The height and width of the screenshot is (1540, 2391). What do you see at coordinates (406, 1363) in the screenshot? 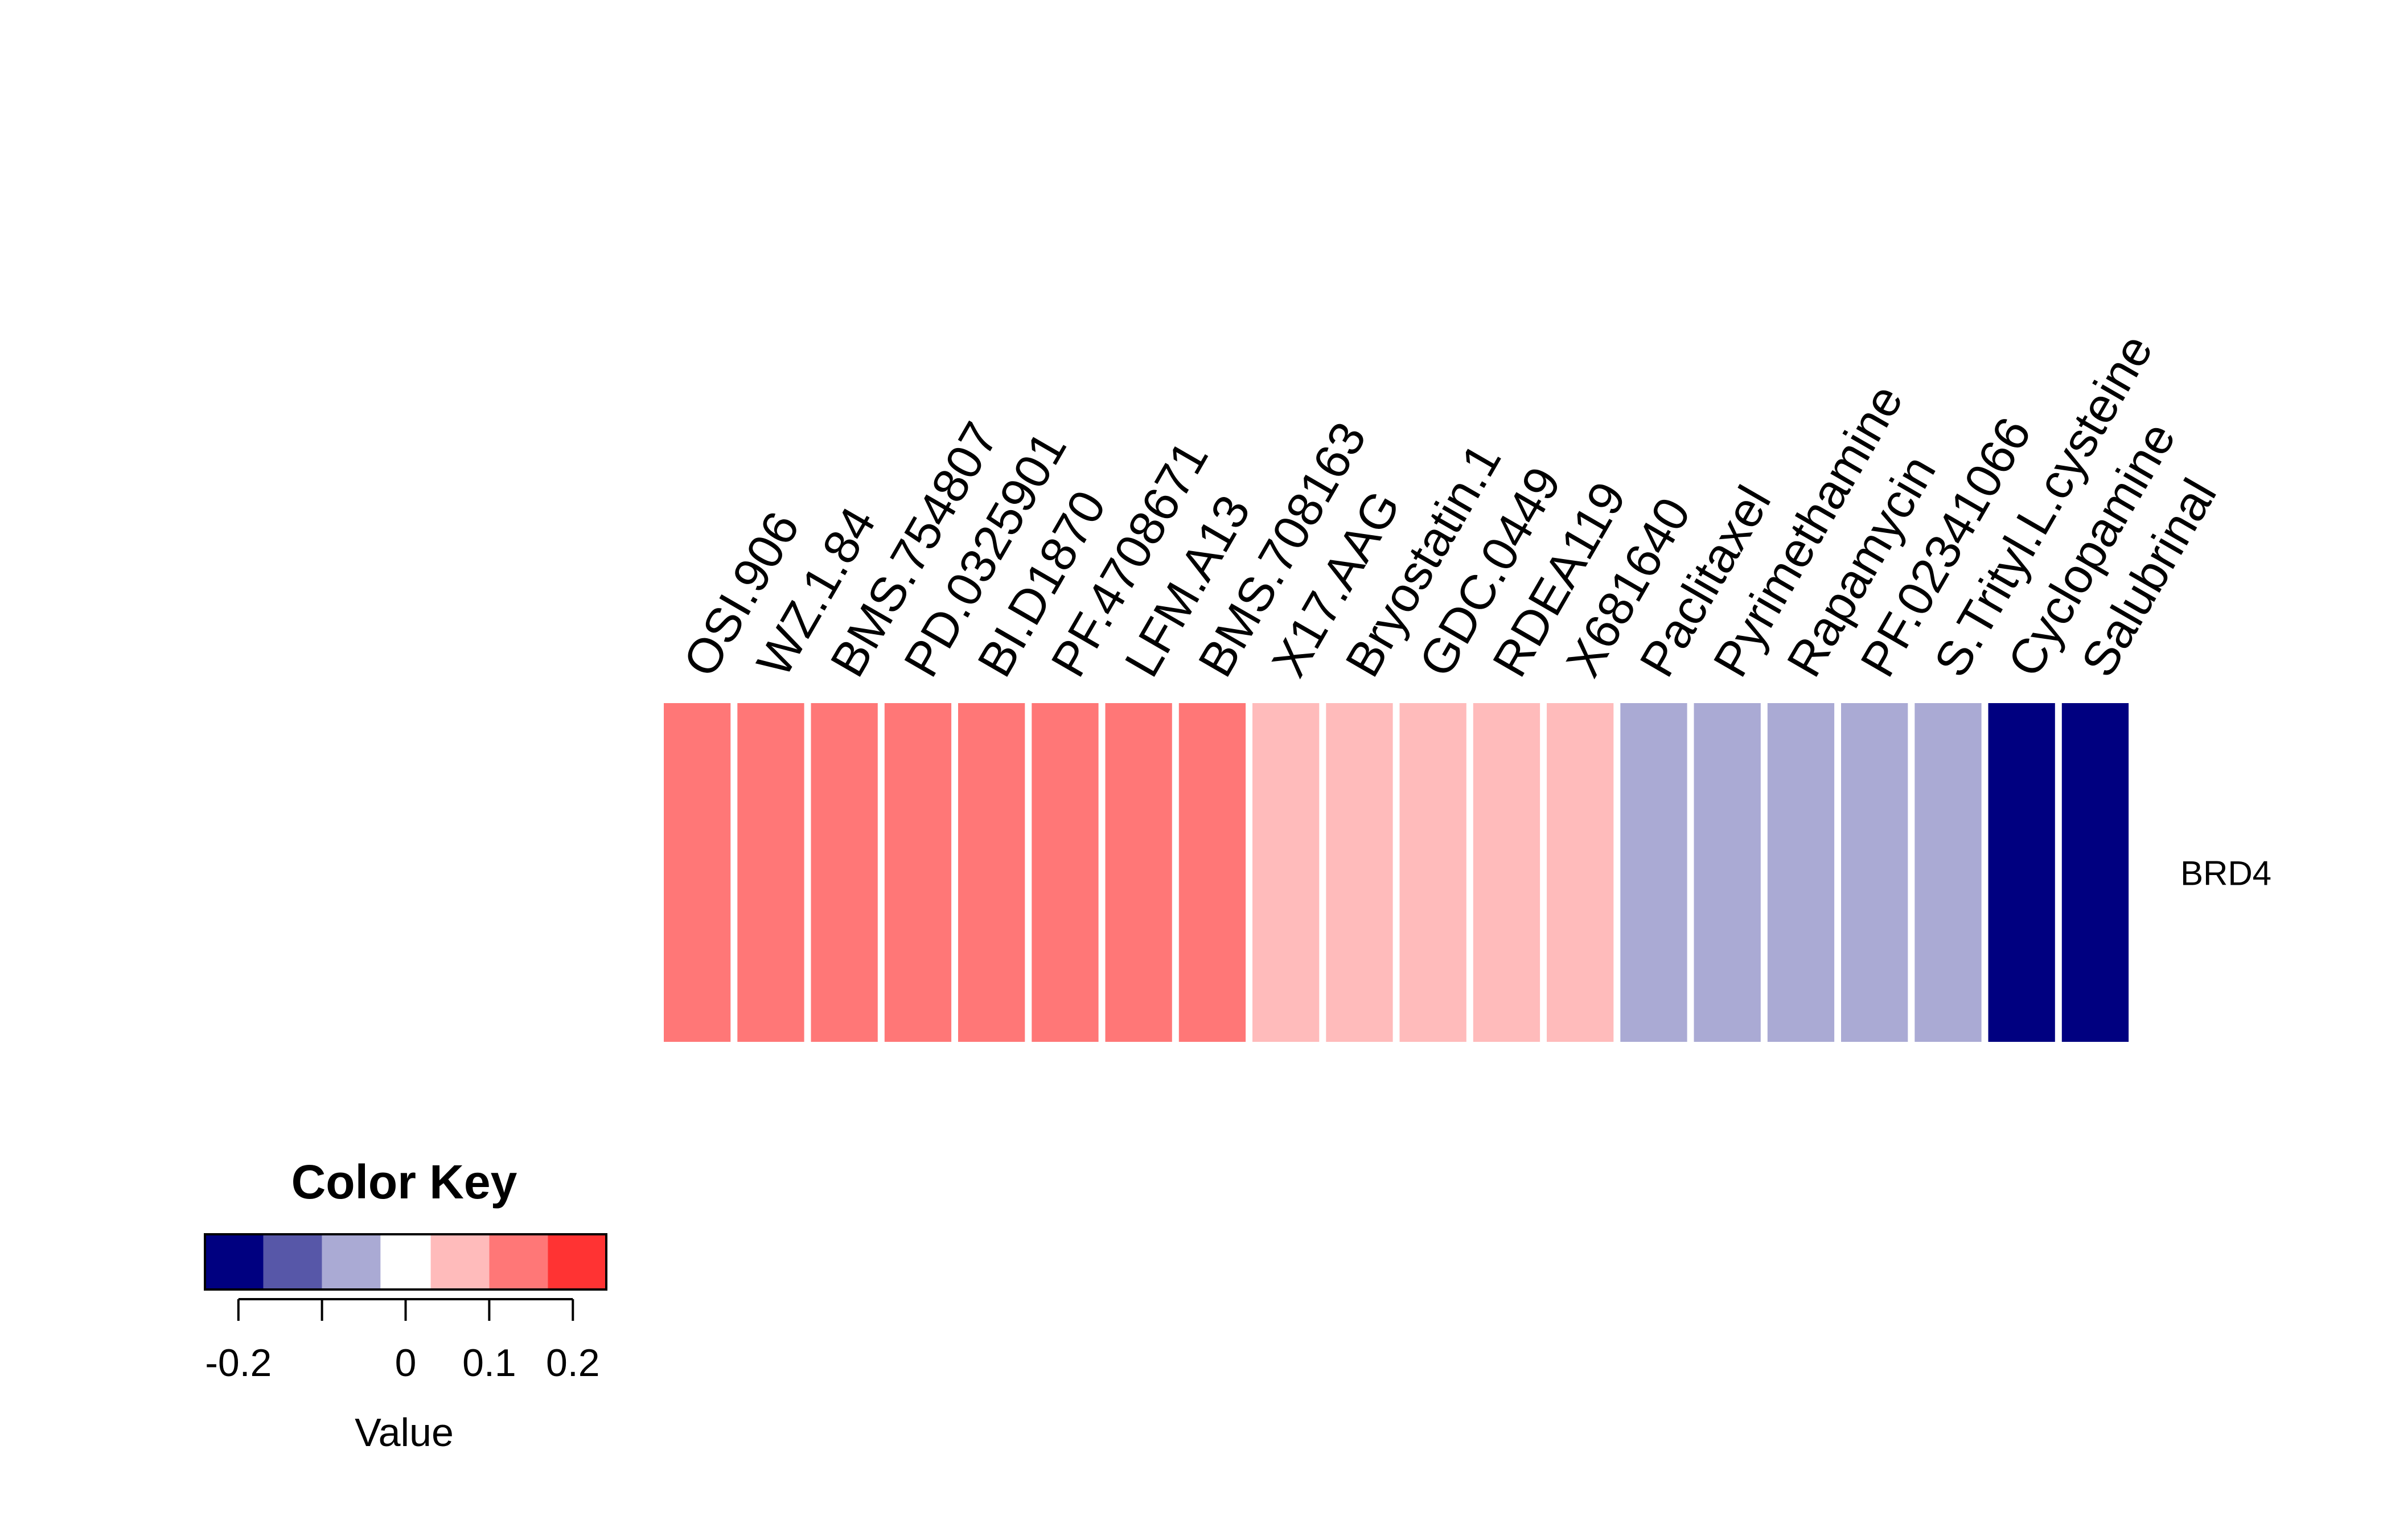
I see `color-key-tick-label: 0` at bounding box center [406, 1363].